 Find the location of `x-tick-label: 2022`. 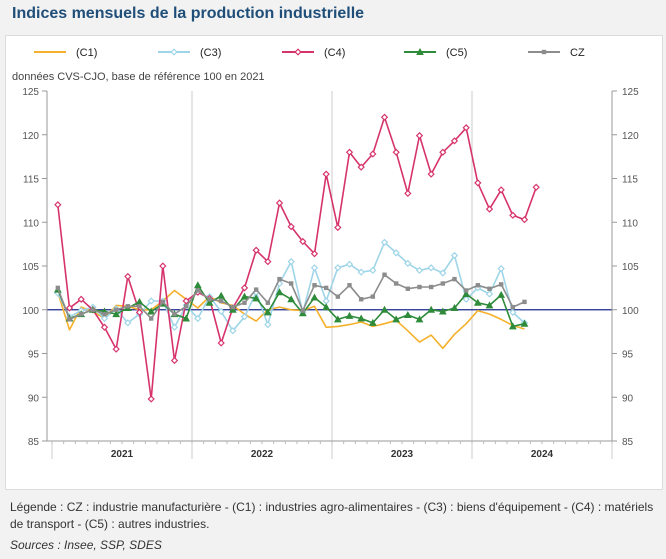

x-tick-label: 2022 is located at coordinates (262, 454).